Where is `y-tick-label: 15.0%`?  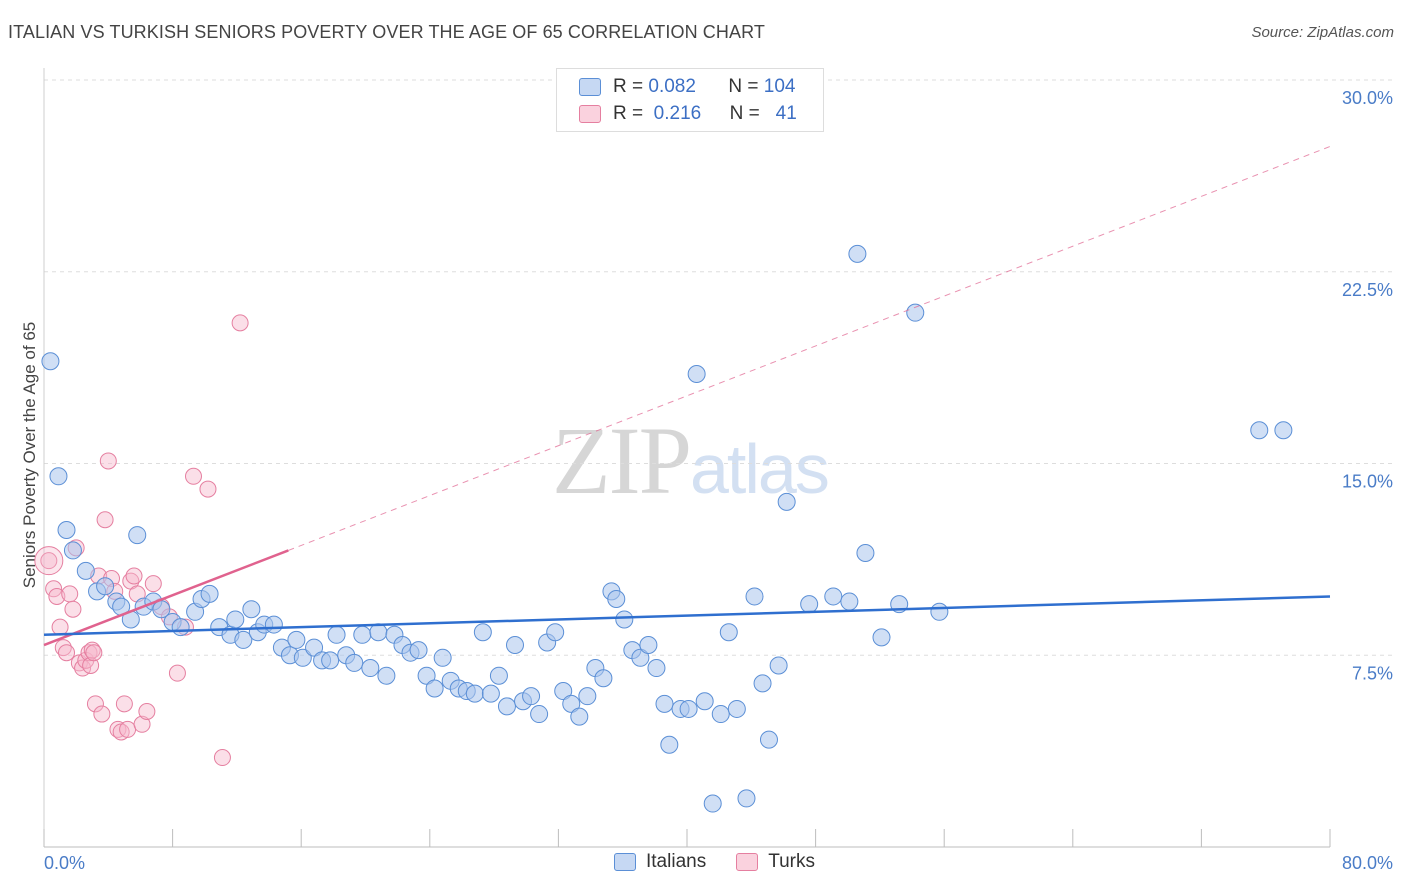
y-tick-label: 15.0% is located at coordinates (1367, 482).